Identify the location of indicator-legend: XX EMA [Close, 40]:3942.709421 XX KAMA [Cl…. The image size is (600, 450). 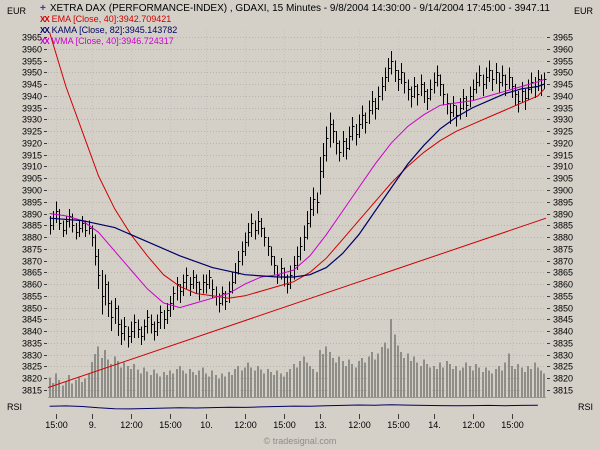
(108, 30).